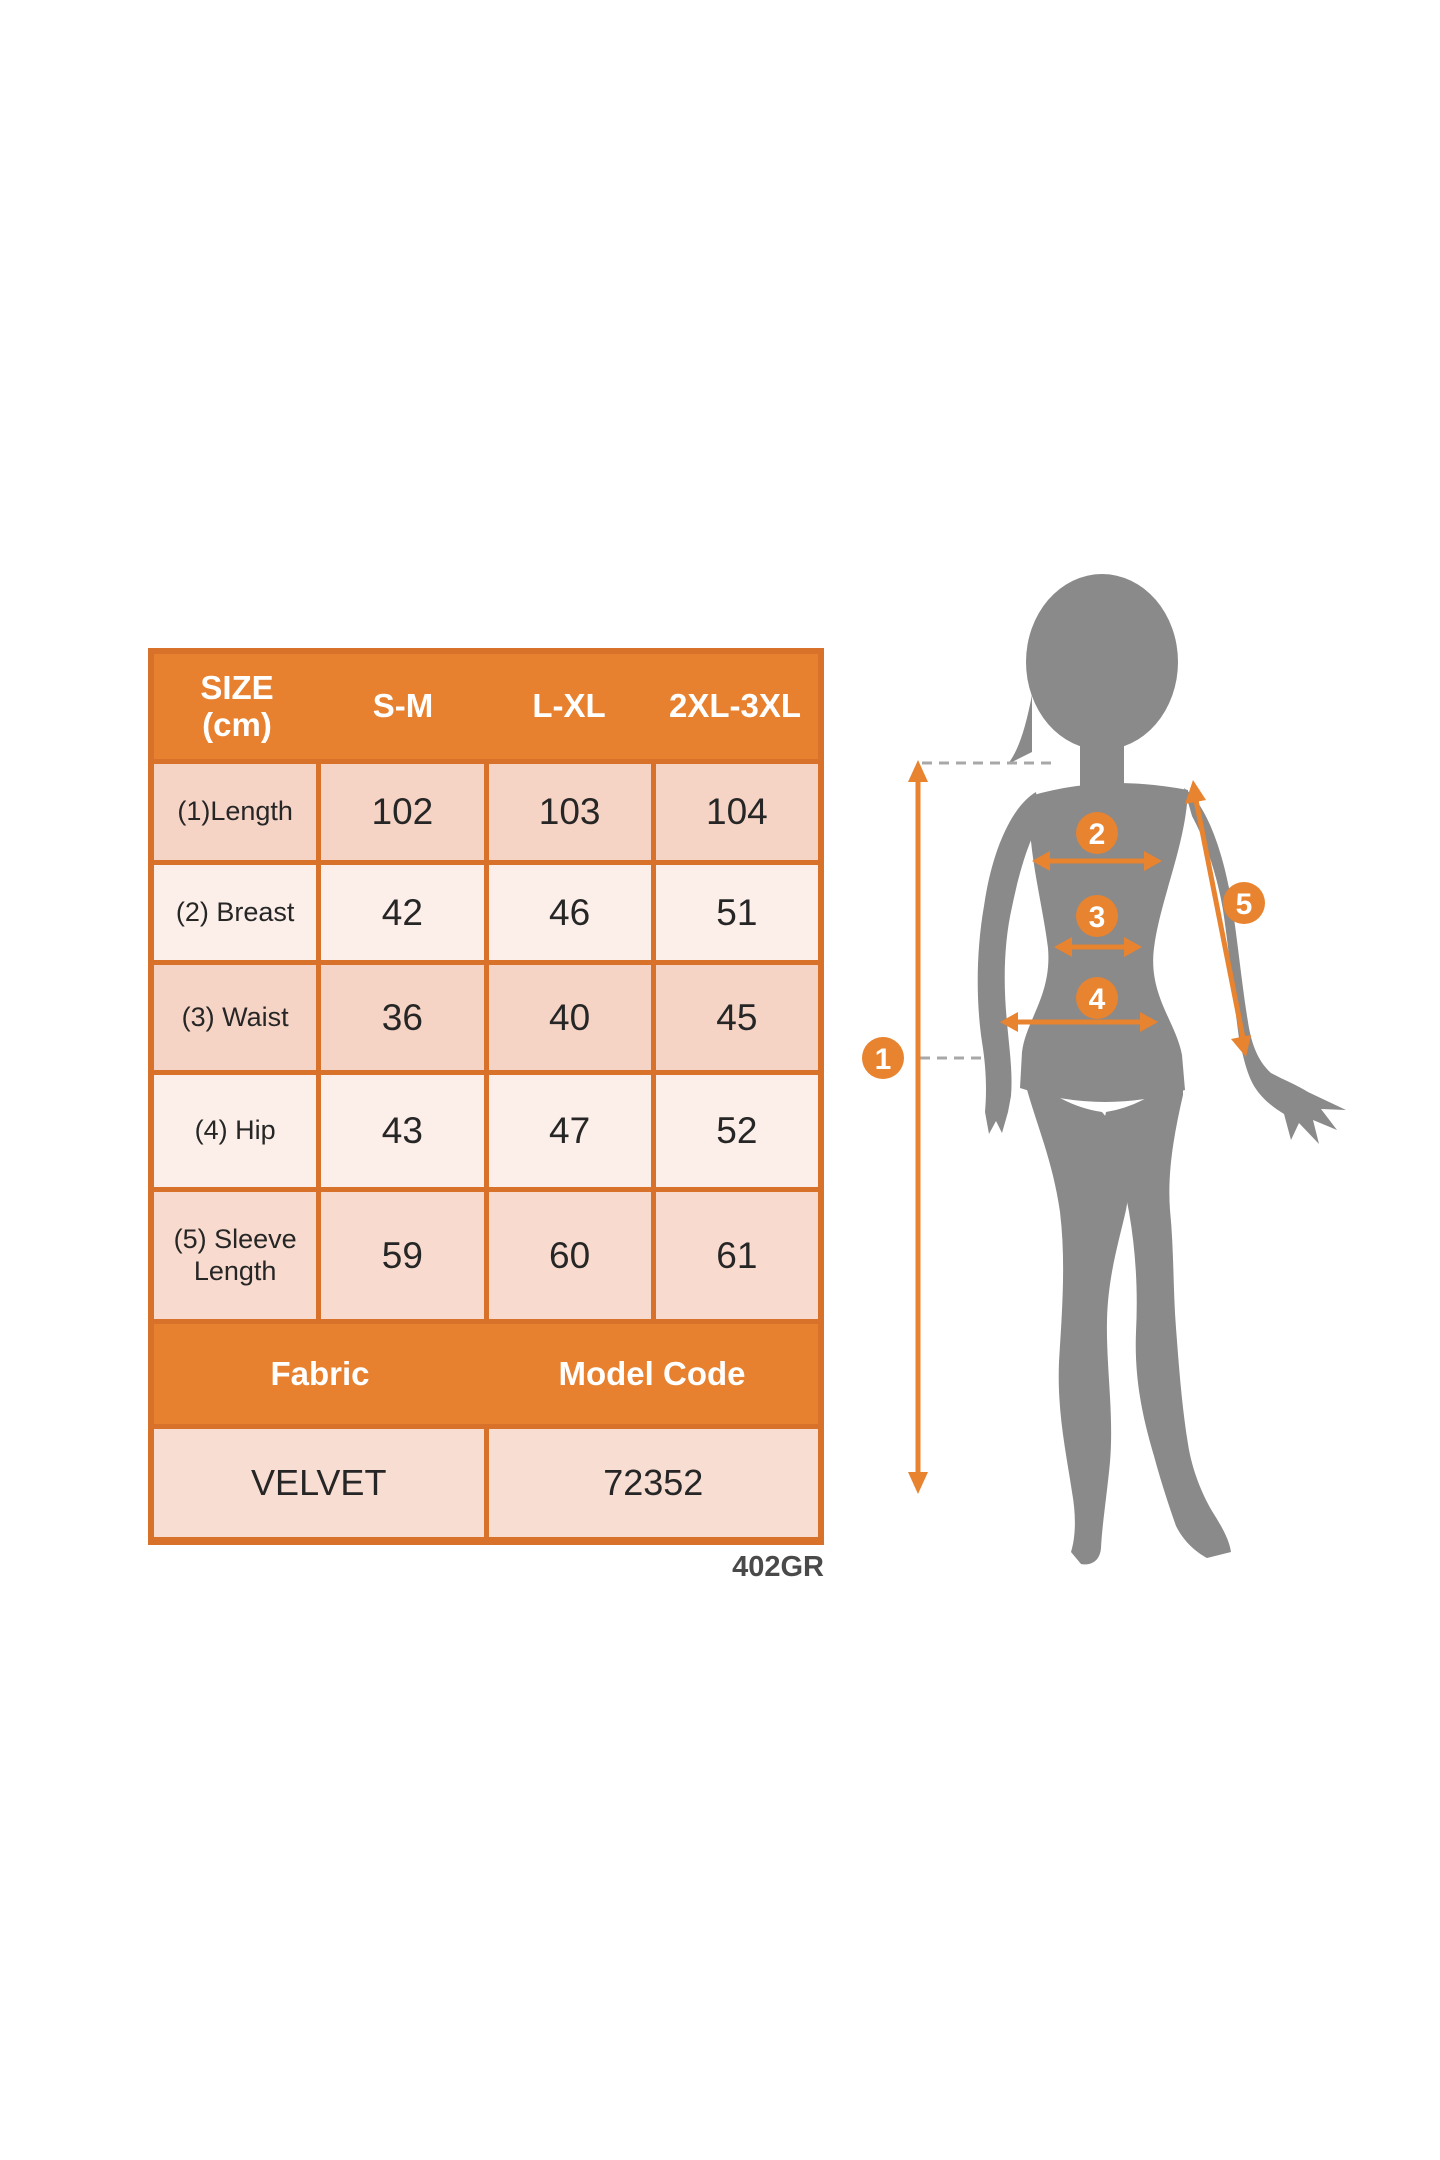 This screenshot has width=1440, height=2160. What do you see at coordinates (736, 1255) in the screenshot?
I see `row-sleeve-value-2xl3xl: 61` at bounding box center [736, 1255].